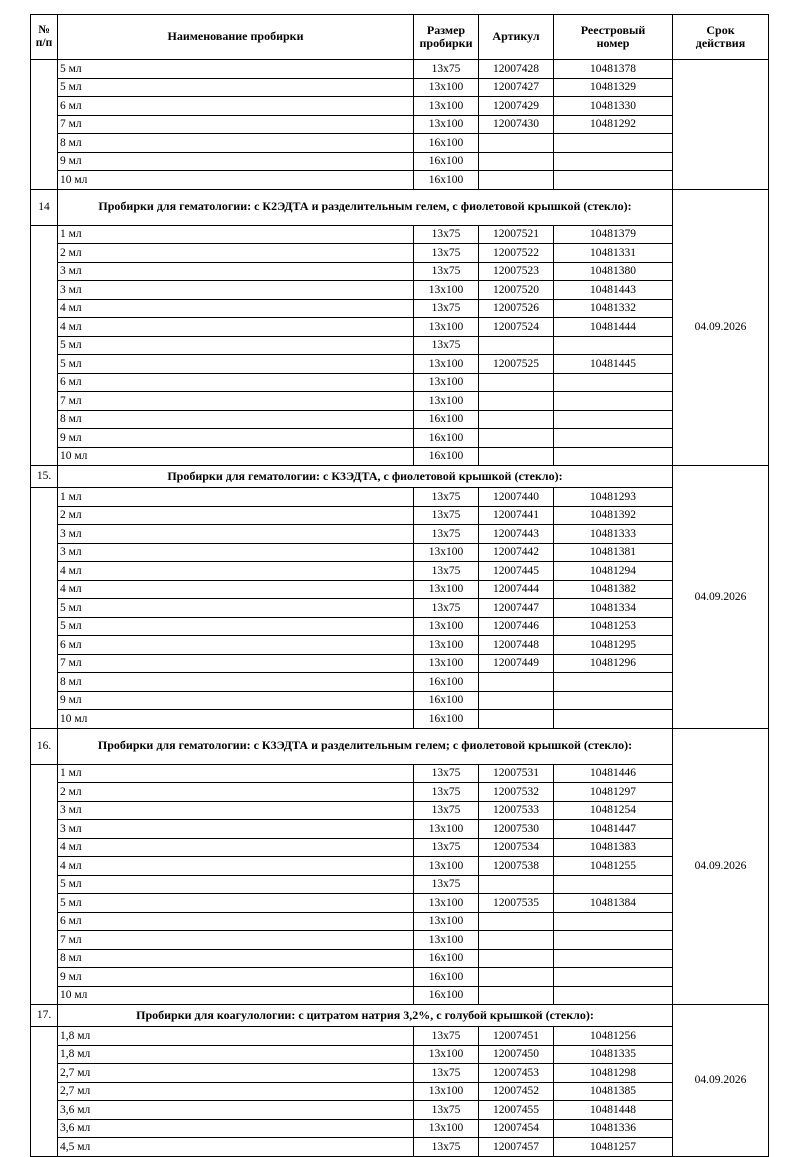 The width and height of the screenshot is (800, 1157). I want to click on tube-volume: 1 мл, so click(235, 234).